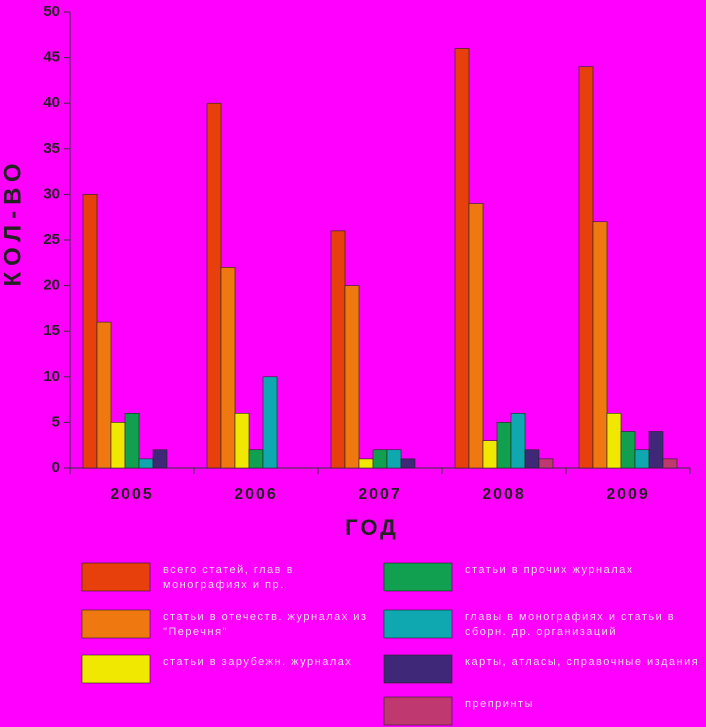  Describe the element at coordinates (51, 330) in the screenshot. I see `y-tick-label: 15` at that location.